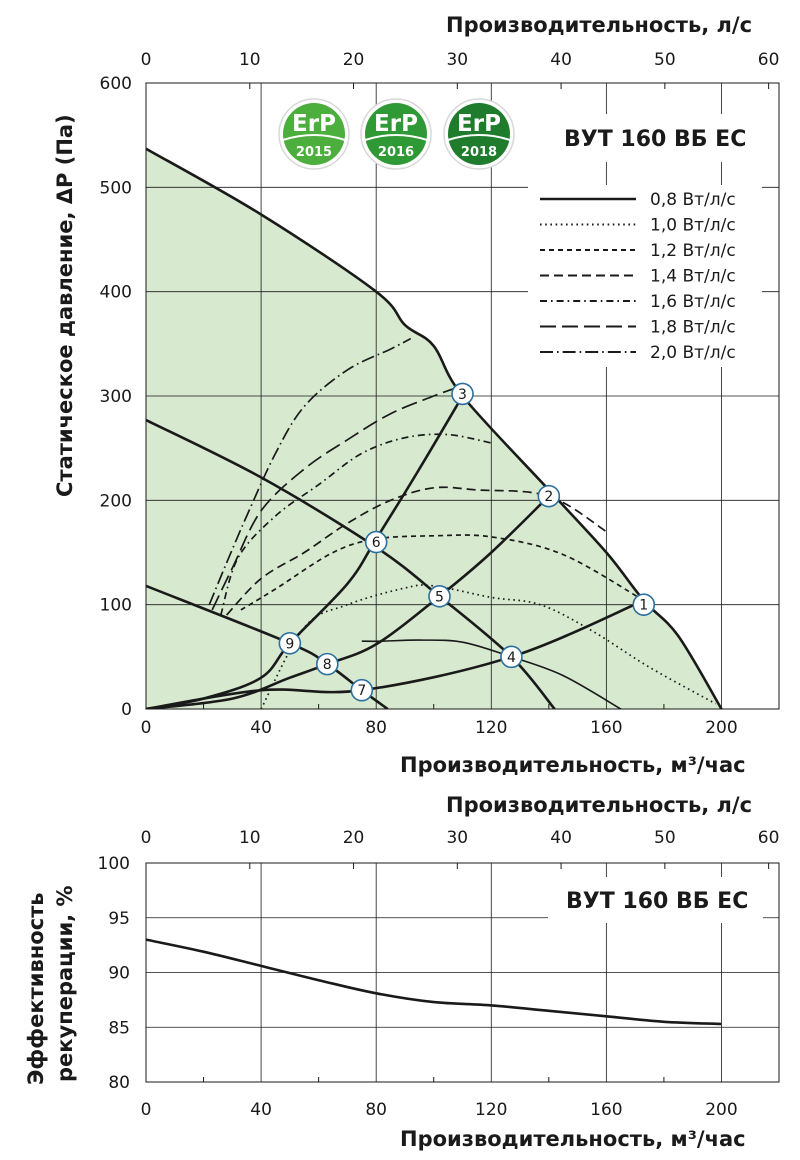 This screenshot has height=1160, width=800. I want to click on legend-entry: 1,2 Вт/л/с, so click(638, 251).